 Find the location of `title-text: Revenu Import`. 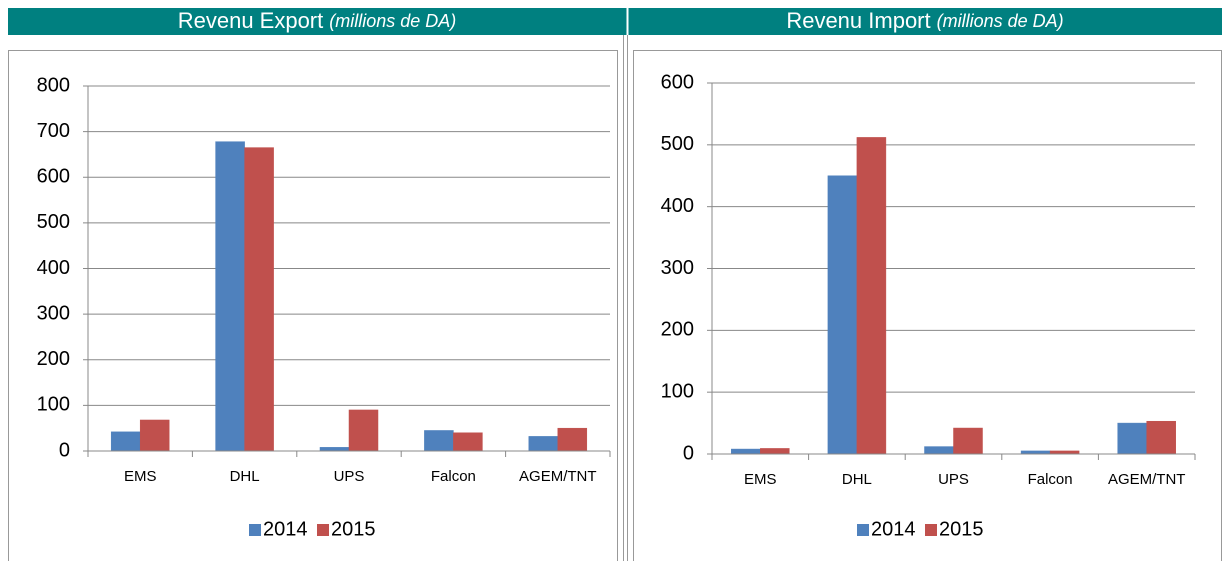

title-text: Revenu Import is located at coordinates (858, 20).